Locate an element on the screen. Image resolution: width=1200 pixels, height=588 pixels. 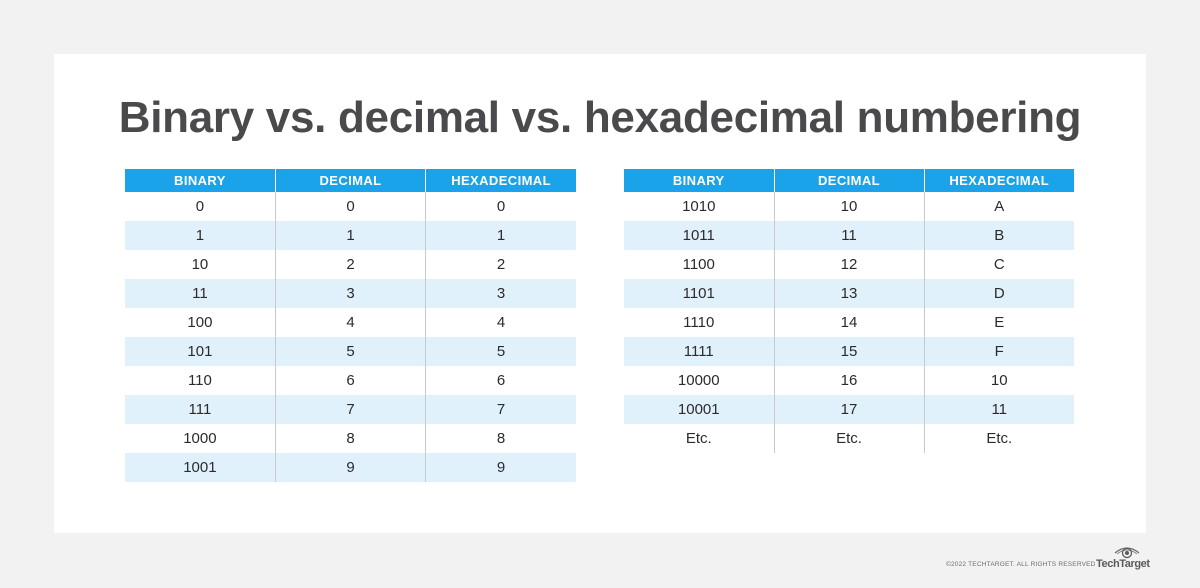
binary-cell: 0 is located at coordinates (200, 206).